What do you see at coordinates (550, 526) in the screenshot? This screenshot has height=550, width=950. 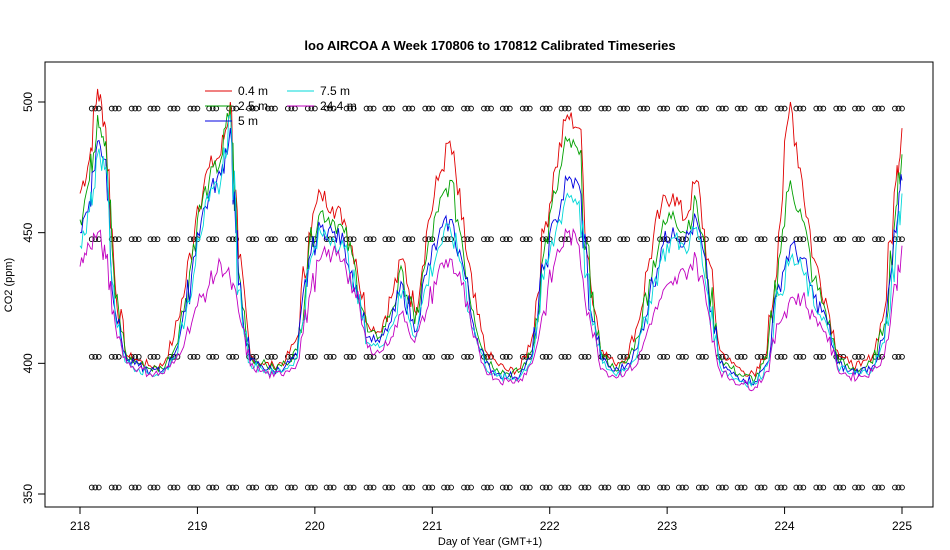 I see `x-tick-label: 222` at bounding box center [550, 526].